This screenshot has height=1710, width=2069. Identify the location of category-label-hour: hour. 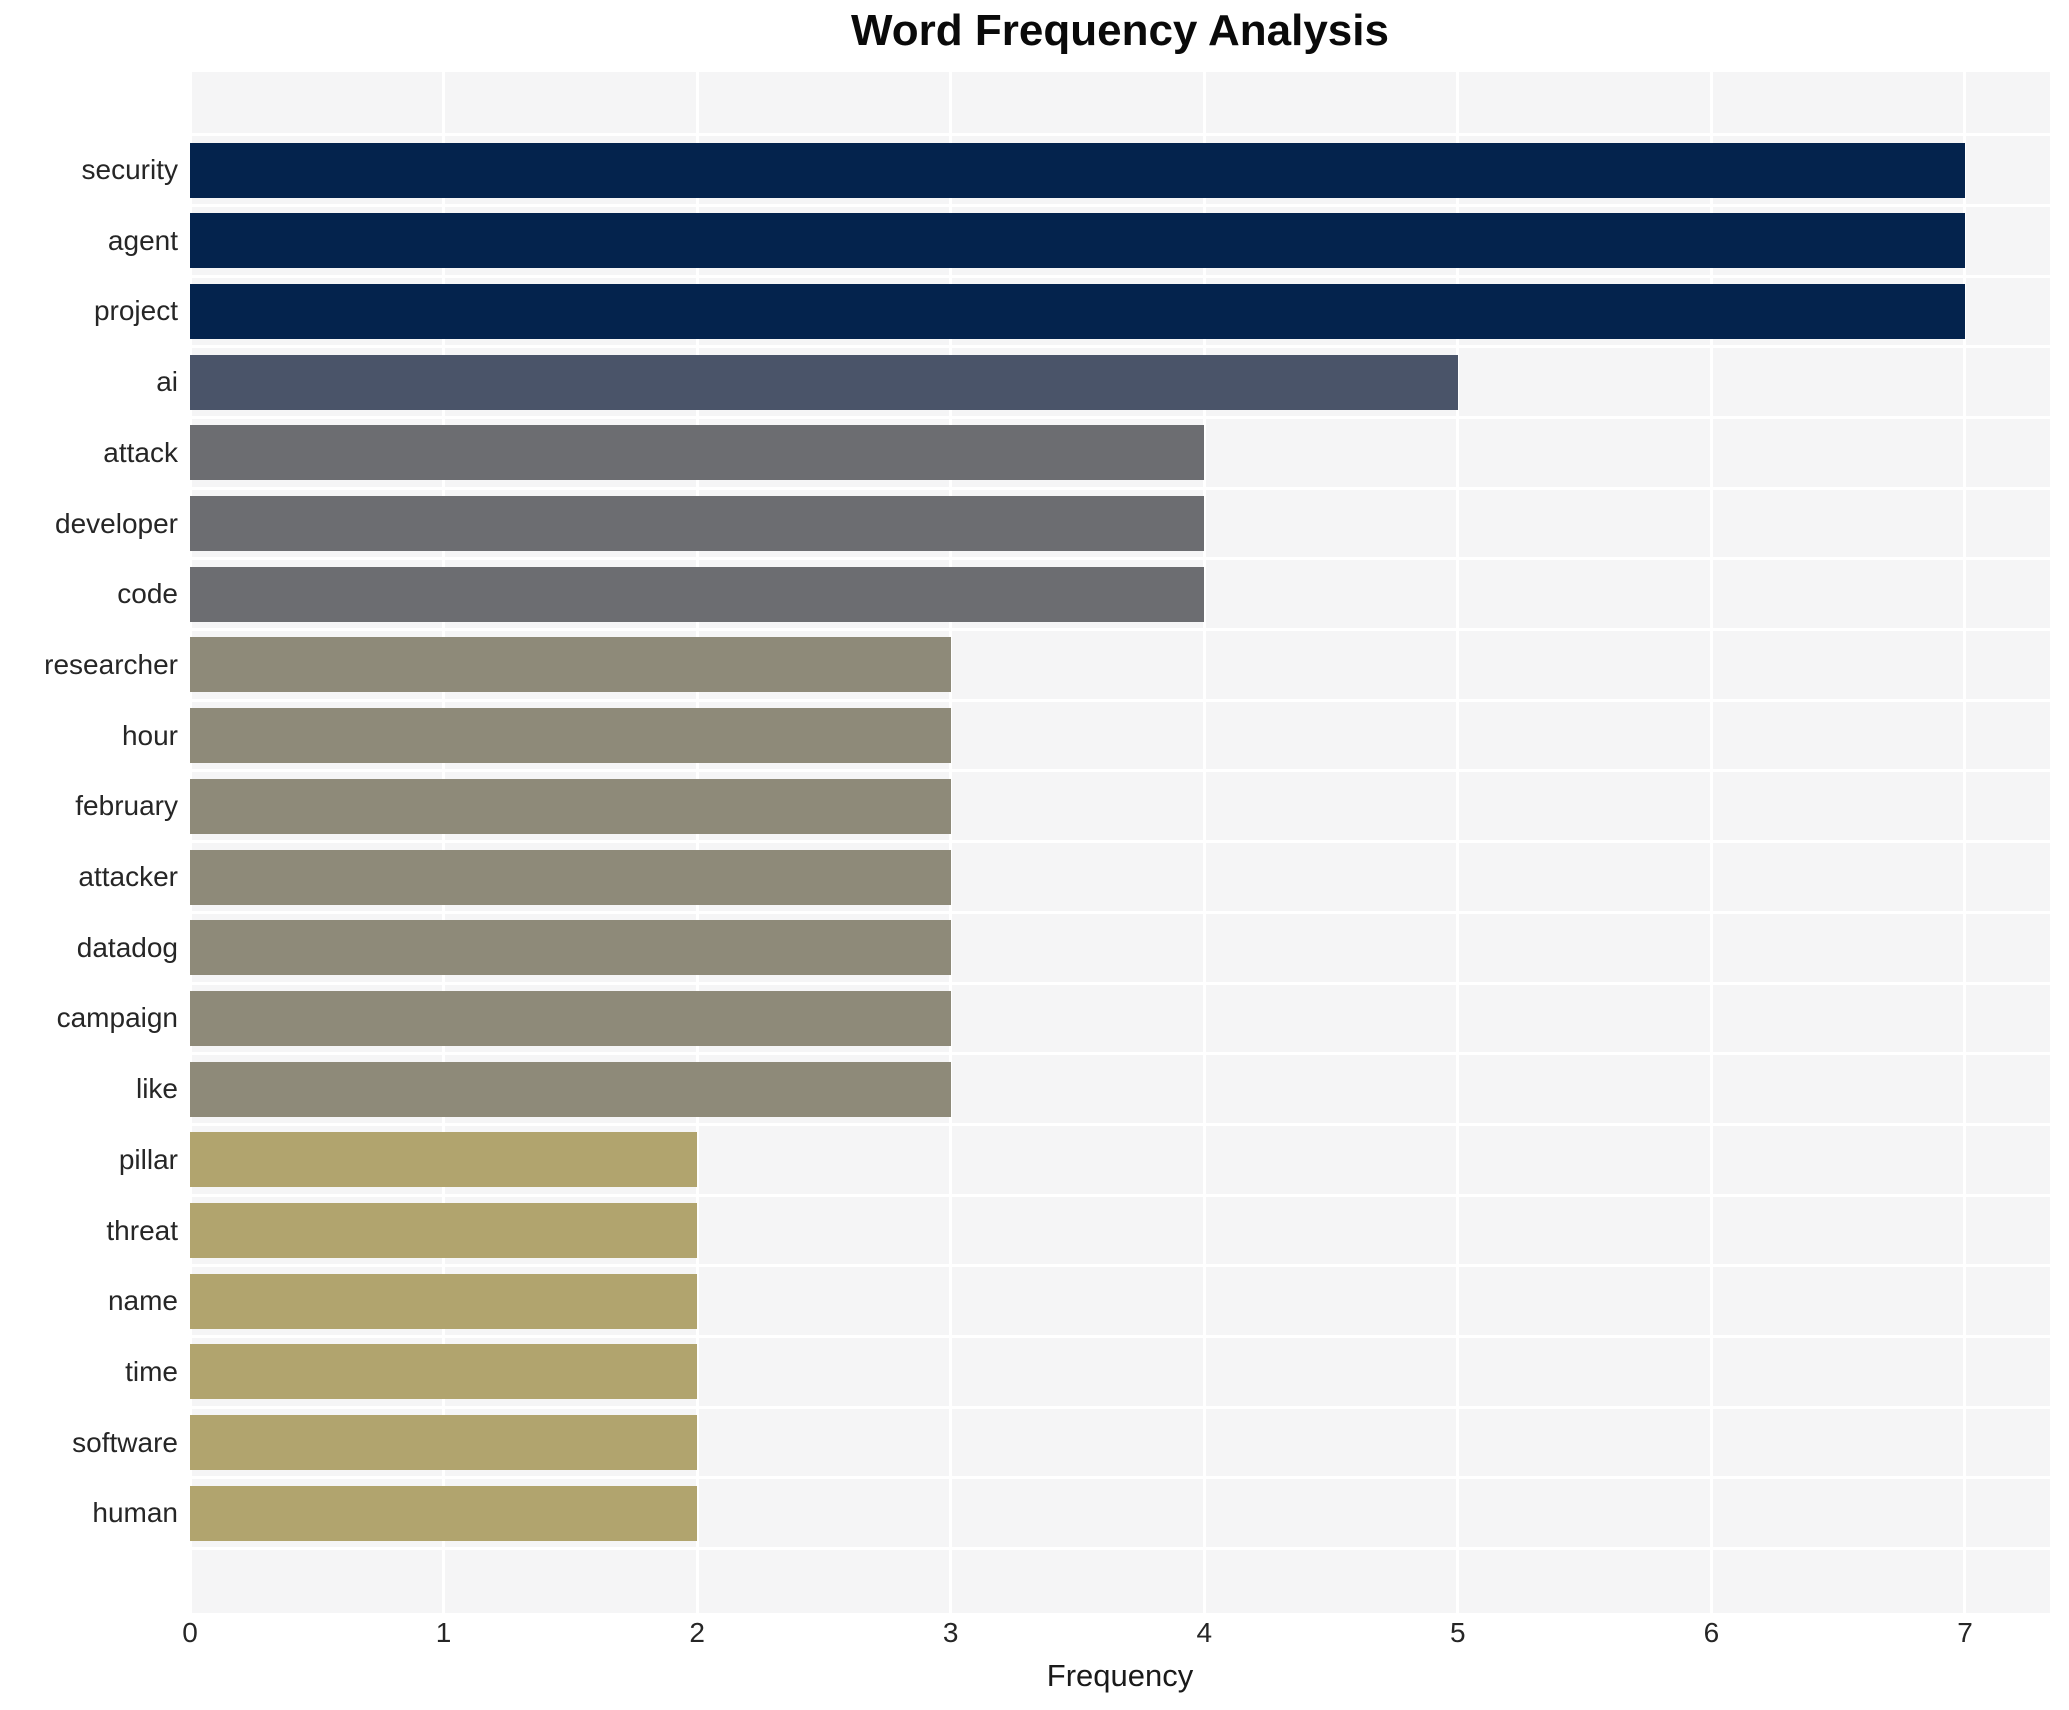
(149, 735).